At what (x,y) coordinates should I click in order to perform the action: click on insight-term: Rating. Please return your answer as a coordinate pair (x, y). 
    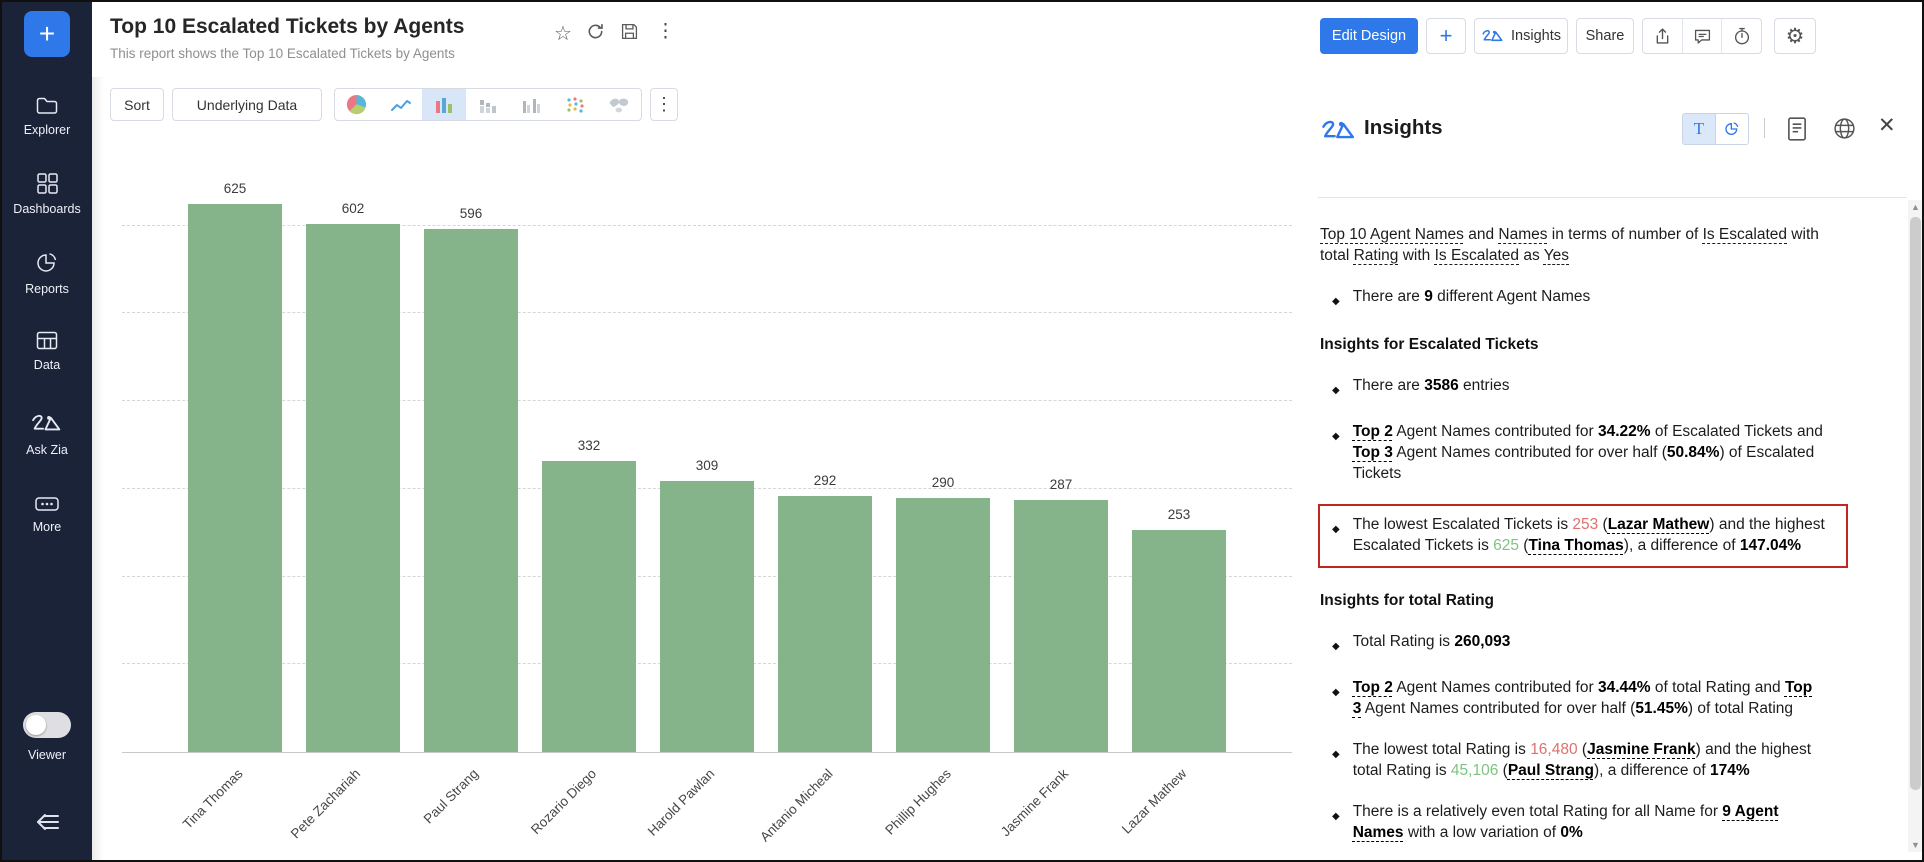
    Looking at the image, I should click on (1376, 255).